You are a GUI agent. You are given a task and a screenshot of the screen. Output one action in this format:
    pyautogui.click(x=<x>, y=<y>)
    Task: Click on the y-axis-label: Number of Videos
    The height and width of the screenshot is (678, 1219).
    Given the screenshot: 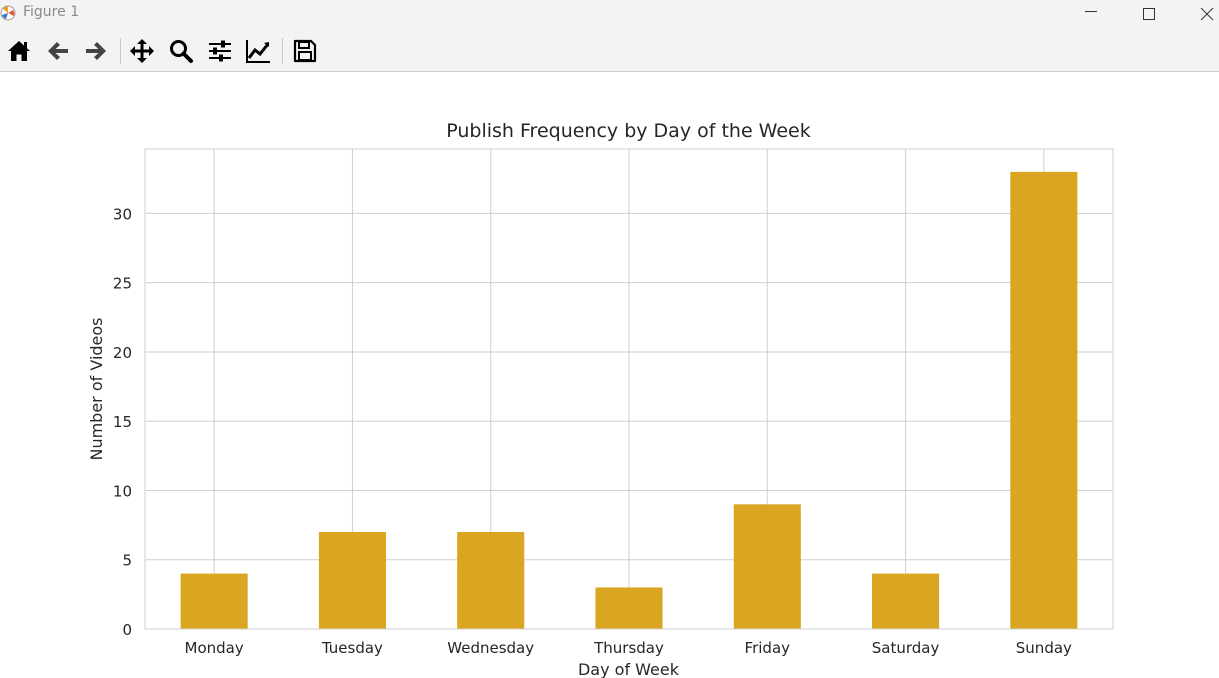 What is the action you would take?
    pyautogui.click(x=96, y=388)
    